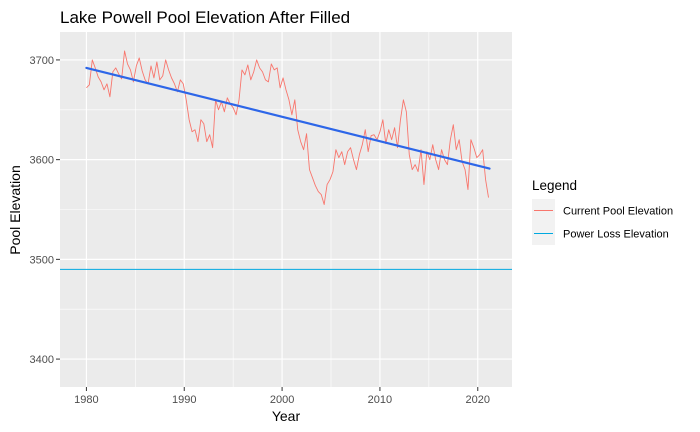 The width and height of the screenshot is (700, 432). Describe the element at coordinates (616, 235) in the screenshot. I see `legend-entry-label: Power Loss Elevation` at that location.